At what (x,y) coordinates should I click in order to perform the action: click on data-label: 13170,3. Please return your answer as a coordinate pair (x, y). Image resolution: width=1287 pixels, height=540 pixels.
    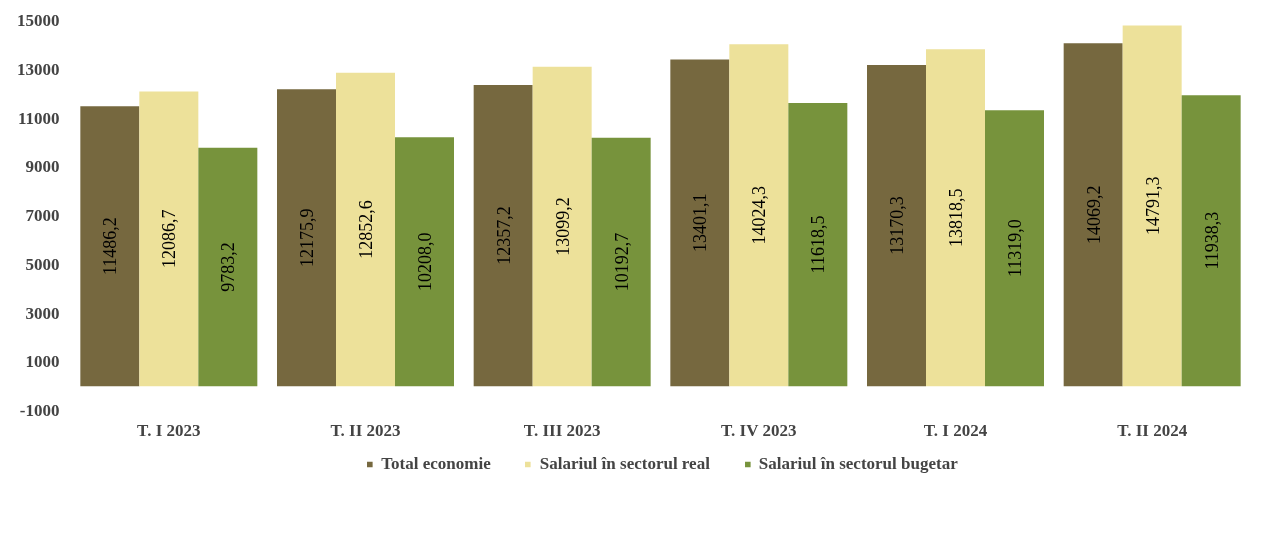
    Looking at the image, I should click on (897, 225).